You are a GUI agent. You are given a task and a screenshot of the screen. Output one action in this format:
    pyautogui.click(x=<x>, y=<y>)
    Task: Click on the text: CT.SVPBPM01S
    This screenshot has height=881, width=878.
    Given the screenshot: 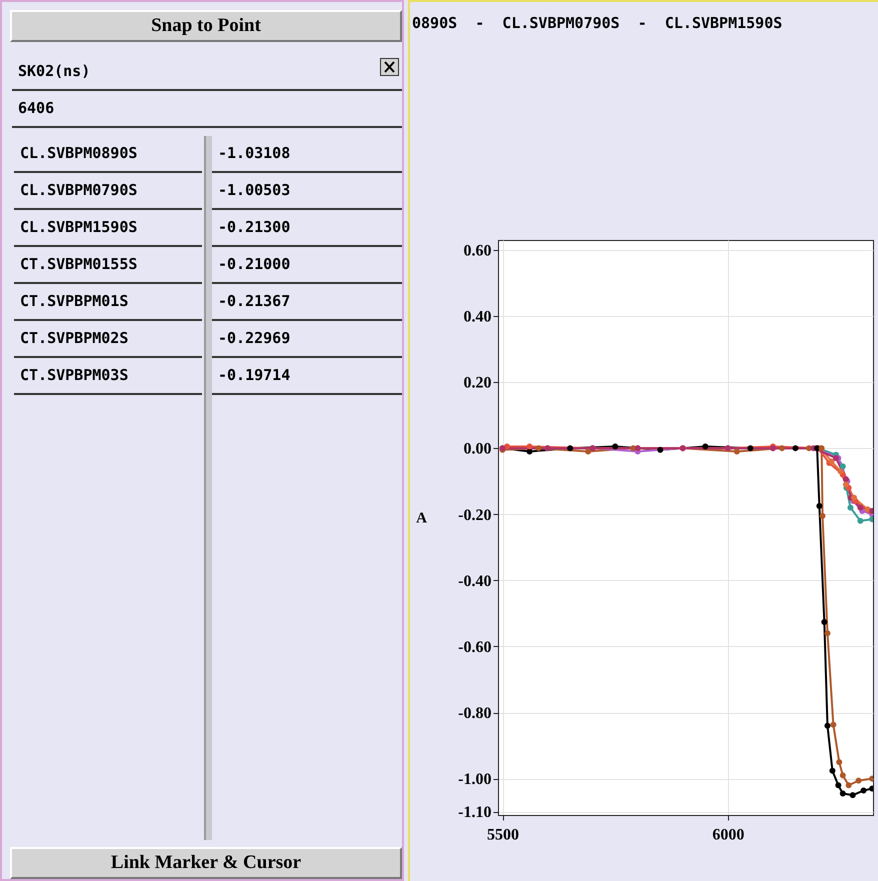 What is the action you would take?
    pyautogui.click(x=108, y=302)
    